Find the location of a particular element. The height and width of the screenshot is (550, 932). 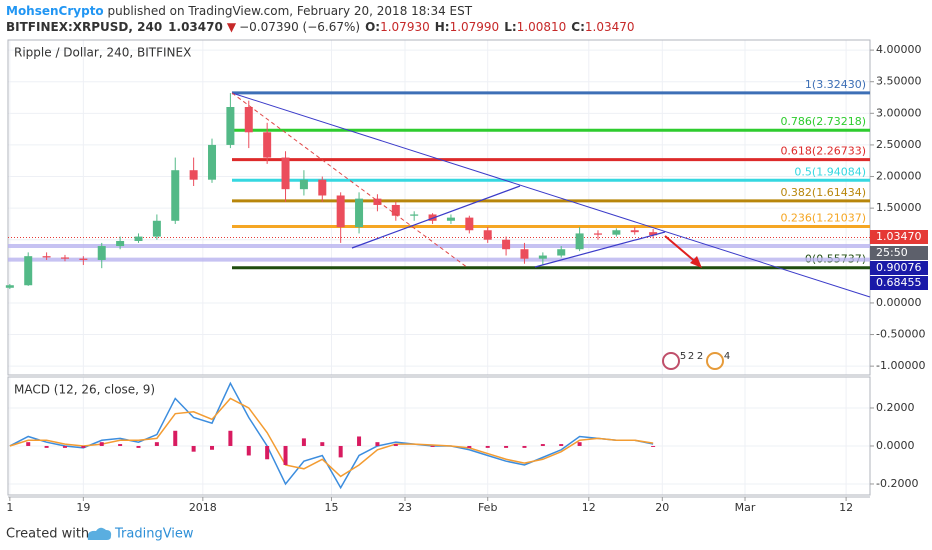

fib-label: 0.618(2.26733) is located at coordinates (823, 151).